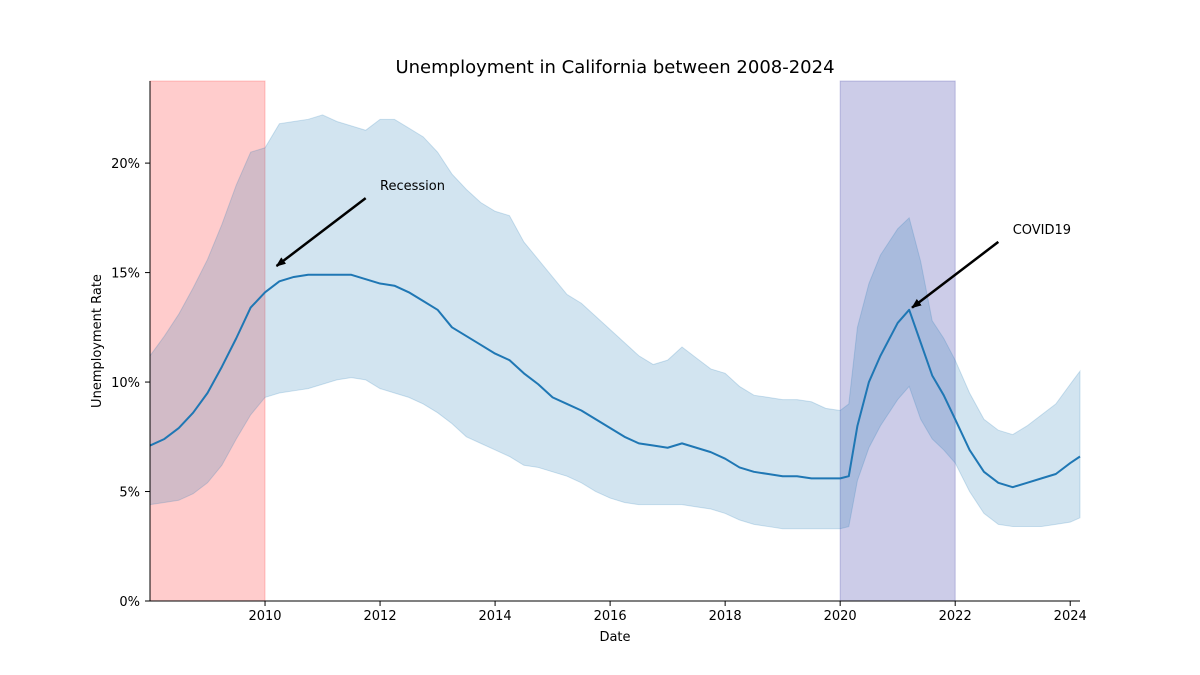 The image size is (1200, 675). I want to click on y-tick-label: 0%, so click(129, 602).